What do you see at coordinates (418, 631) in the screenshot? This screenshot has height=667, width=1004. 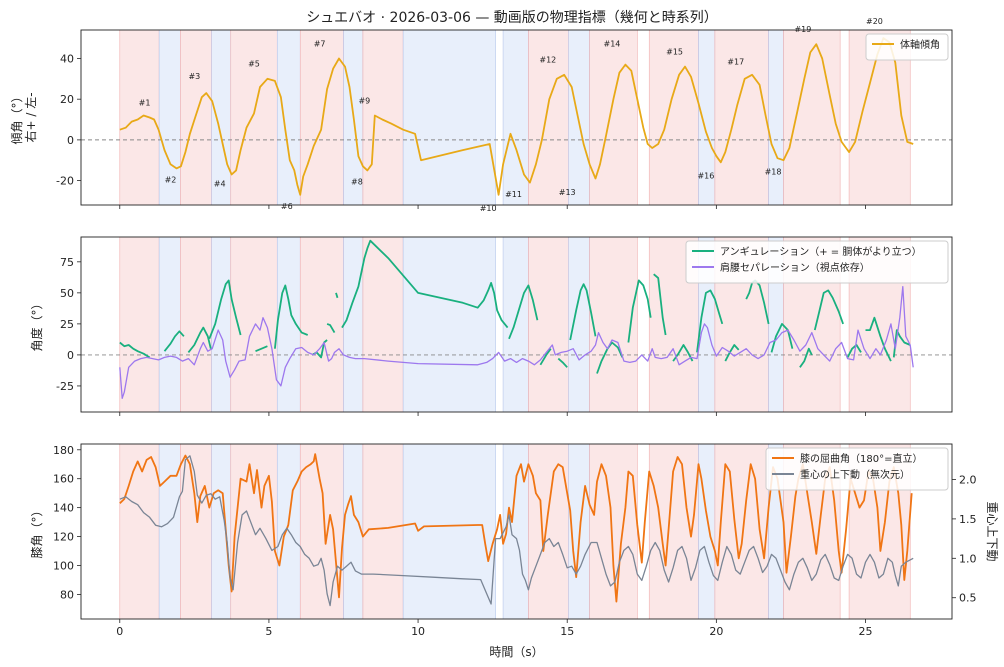 I see `x-tick-label: 10` at bounding box center [418, 631].